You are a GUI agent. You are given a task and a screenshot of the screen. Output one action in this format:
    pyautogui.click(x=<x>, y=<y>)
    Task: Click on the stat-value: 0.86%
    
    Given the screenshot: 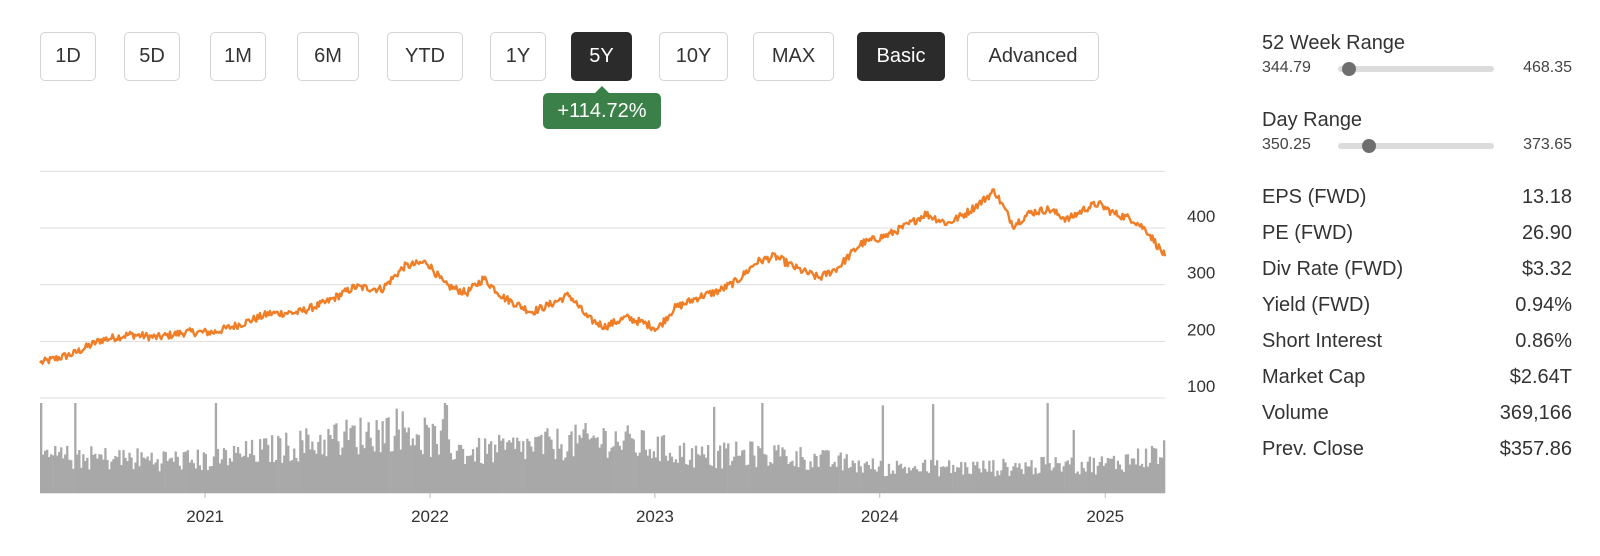 What is the action you would take?
    pyautogui.click(x=1543, y=340)
    